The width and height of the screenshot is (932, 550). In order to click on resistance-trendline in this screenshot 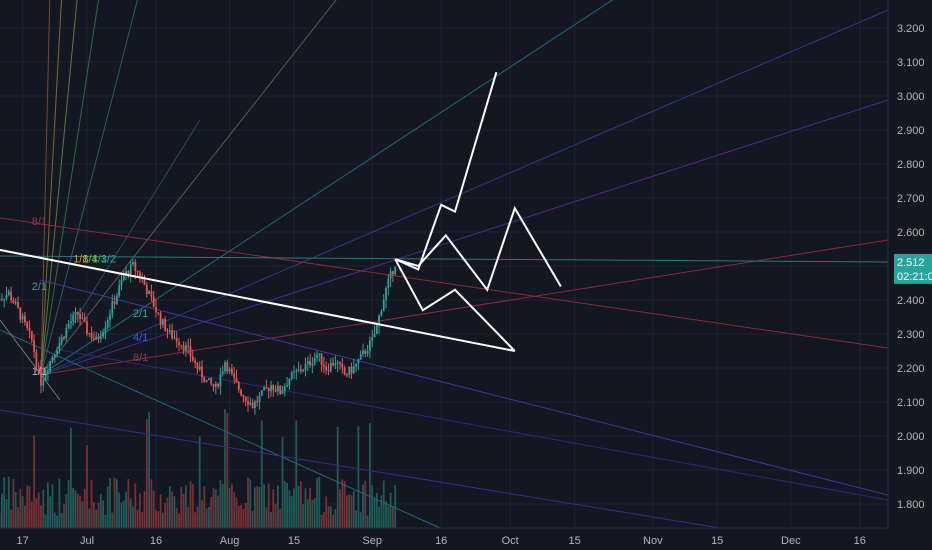, I will do `click(257, 293)`.